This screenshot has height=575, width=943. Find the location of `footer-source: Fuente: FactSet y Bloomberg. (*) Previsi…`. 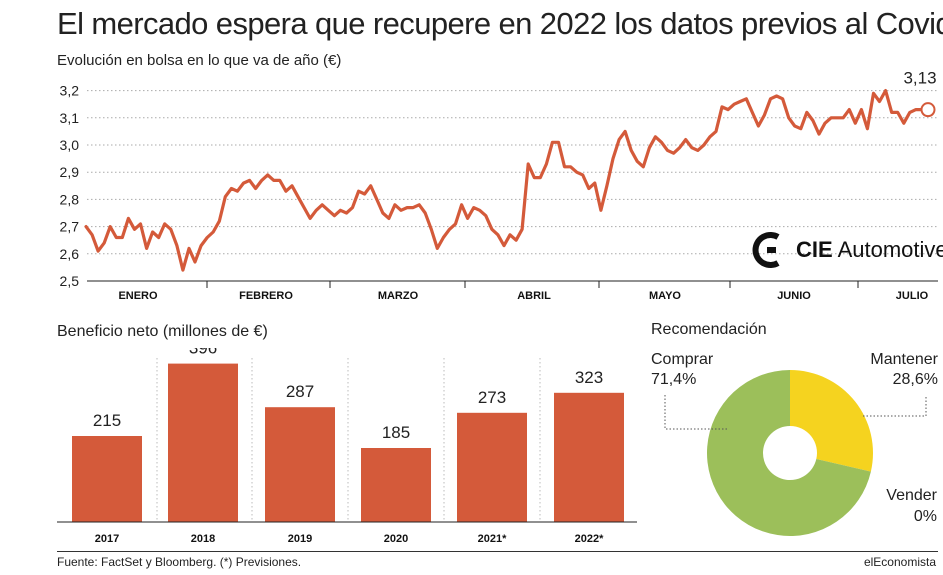

footer-source: Fuente: FactSet y Bloomberg. (*) Previsi… is located at coordinates (179, 562).